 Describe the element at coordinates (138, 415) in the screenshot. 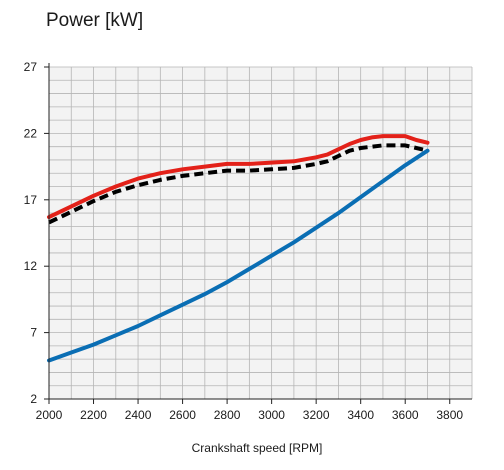

I see `x-tick-label: 2400` at that location.